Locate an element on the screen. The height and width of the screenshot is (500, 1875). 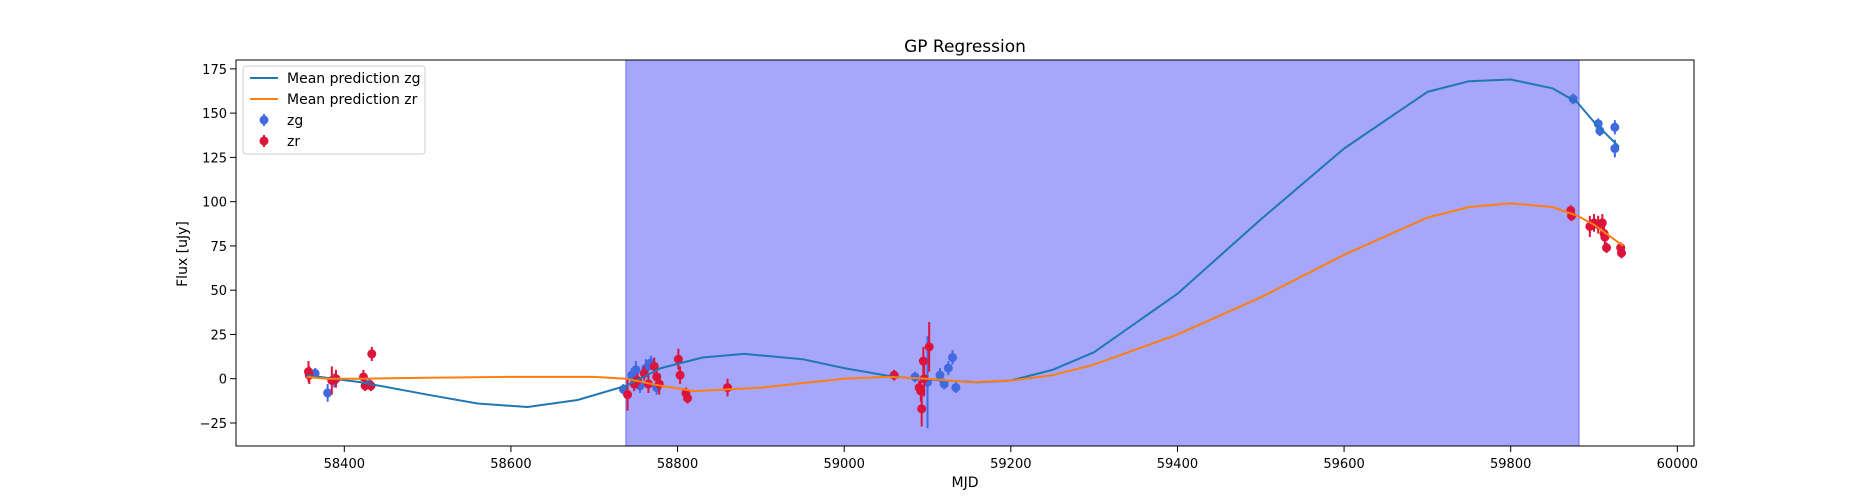
x-tick-label: 58800 is located at coordinates (677, 464).